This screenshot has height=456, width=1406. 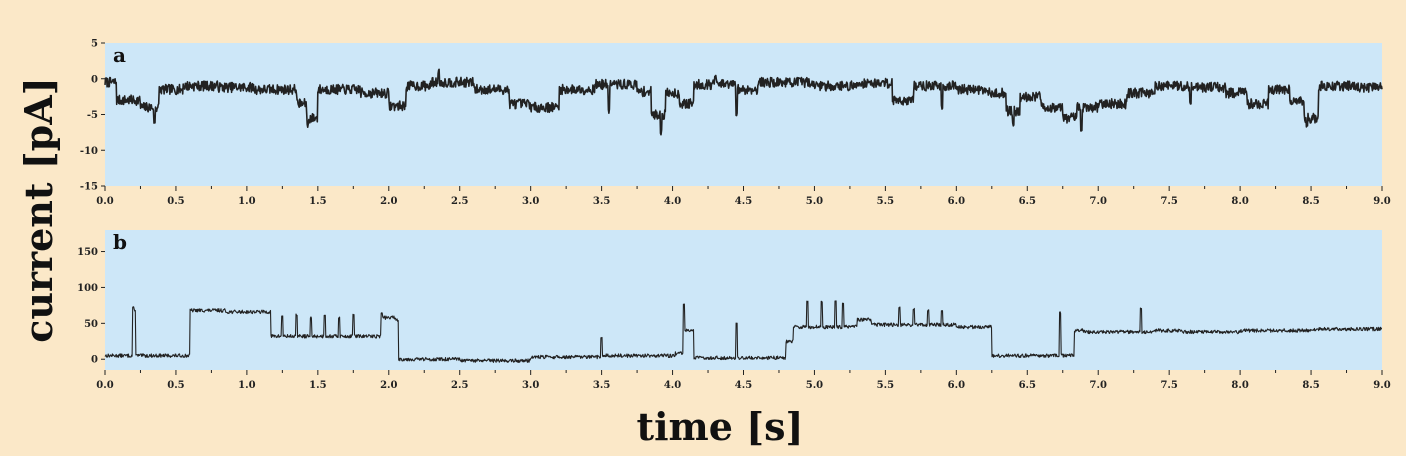 What do you see at coordinates (530, 201) in the screenshot?
I see `panel-a-x-tick-label: 3.0` at bounding box center [530, 201].